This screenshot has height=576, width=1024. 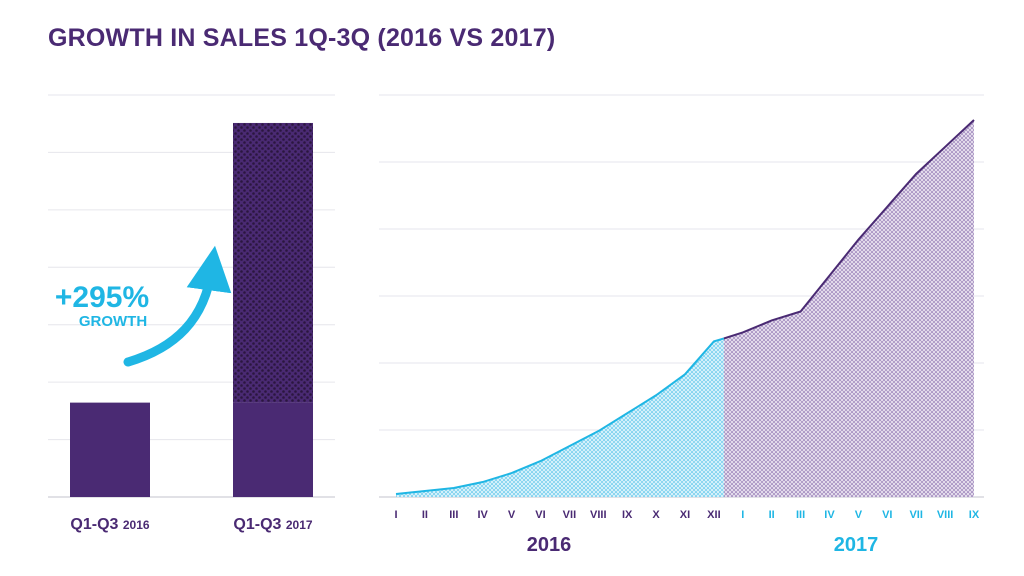 What do you see at coordinates (549, 545) in the screenshot?
I see `year-label-2016: 2016` at bounding box center [549, 545].